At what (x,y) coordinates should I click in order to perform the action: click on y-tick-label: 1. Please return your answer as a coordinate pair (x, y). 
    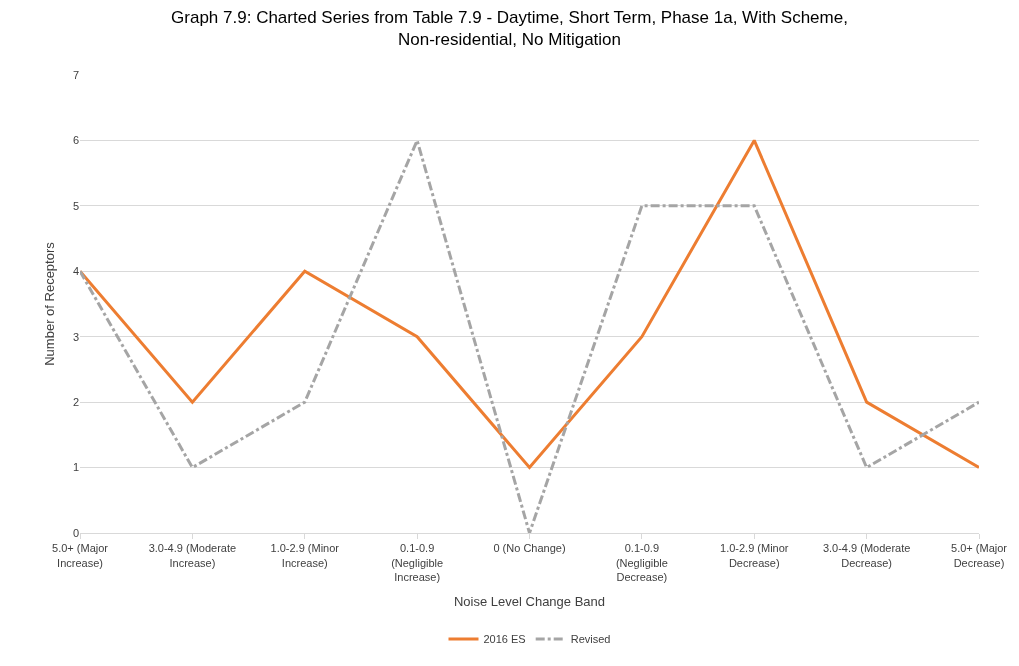
    Looking at the image, I should click on (75, 467).